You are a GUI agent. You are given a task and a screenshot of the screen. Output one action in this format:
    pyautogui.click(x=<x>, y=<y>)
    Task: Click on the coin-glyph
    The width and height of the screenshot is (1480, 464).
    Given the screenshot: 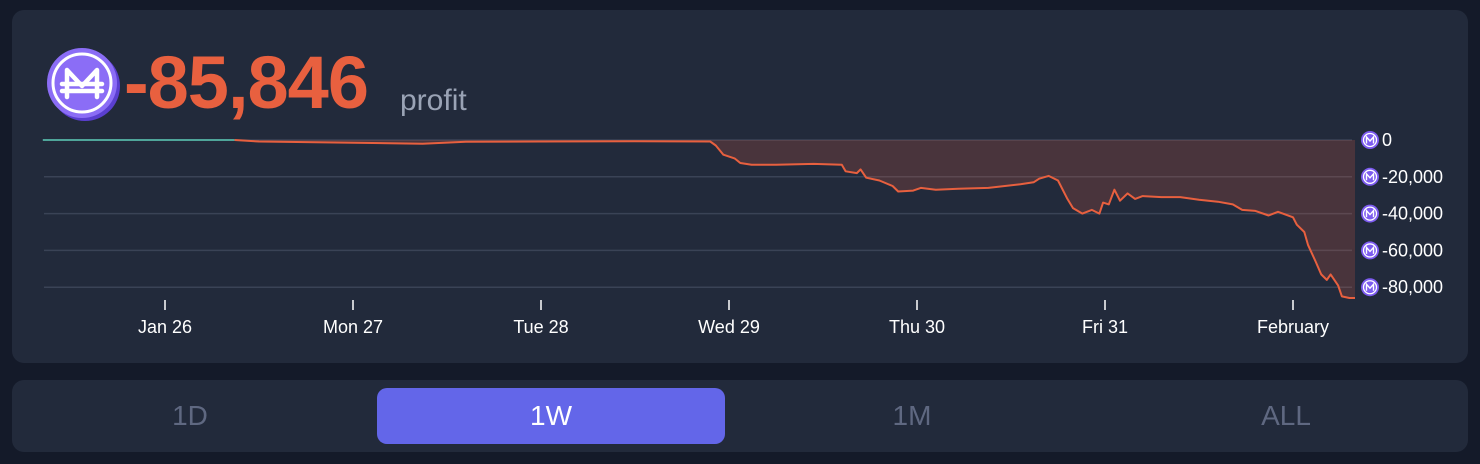 What is the action you would take?
    pyautogui.click(x=82, y=83)
    